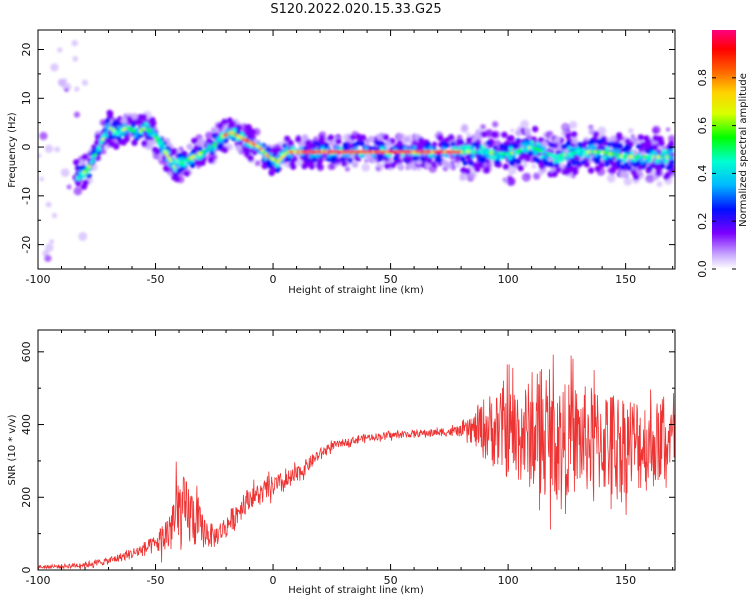 This screenshot has width=750, height=600. Describe the element at coordinates (26, 50) in the screenshot. I see `spectrogram-y-tick-label: 20` at that location.